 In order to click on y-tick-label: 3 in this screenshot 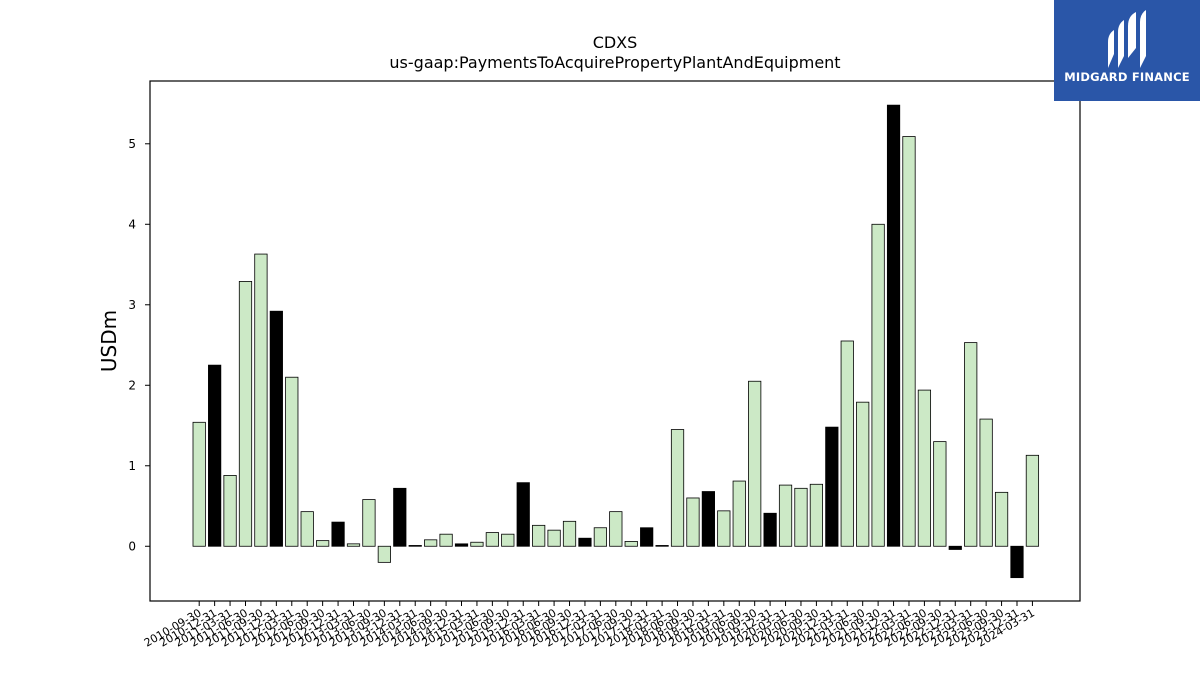, I will do `click(132, 305)`.